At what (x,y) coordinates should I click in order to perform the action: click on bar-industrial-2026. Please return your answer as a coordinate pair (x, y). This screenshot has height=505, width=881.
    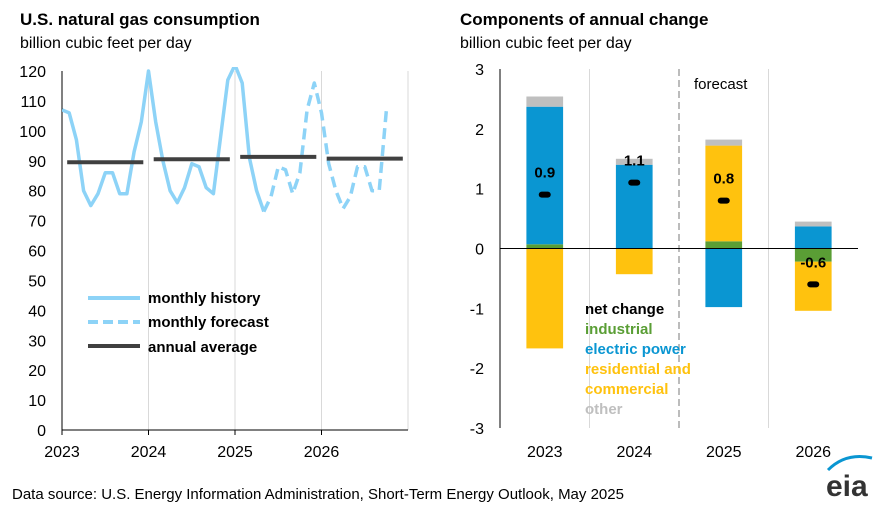
    Looking at the image, I should click on (813, 255).